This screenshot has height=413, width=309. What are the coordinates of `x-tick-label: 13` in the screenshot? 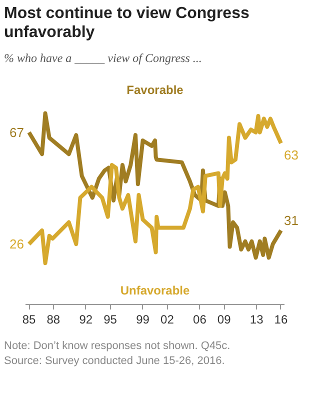 It's located at (257, 319).